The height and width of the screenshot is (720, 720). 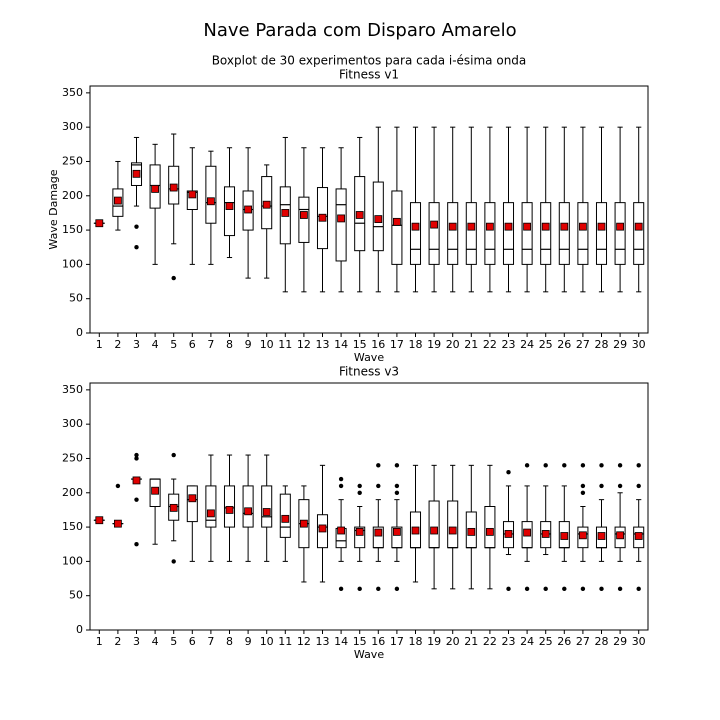 What do you see at coordinates (53, 209) in the screenshot?
I see `y-axis-label: Wave Damage` at bounding box center [53, 209].